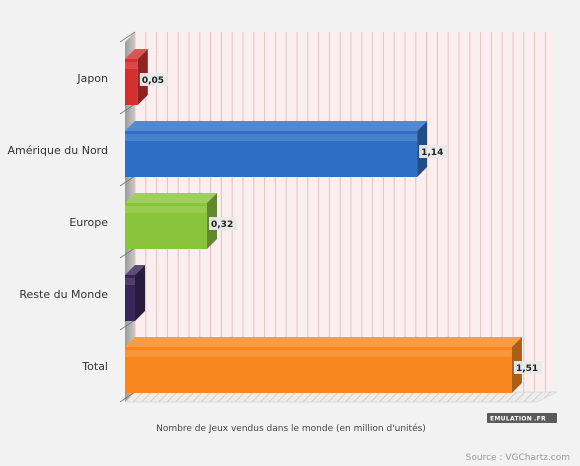 Image resolution: width=580 pixels, height=466 pixels. I want to click on data-label: 1,51, so click(527, 369).